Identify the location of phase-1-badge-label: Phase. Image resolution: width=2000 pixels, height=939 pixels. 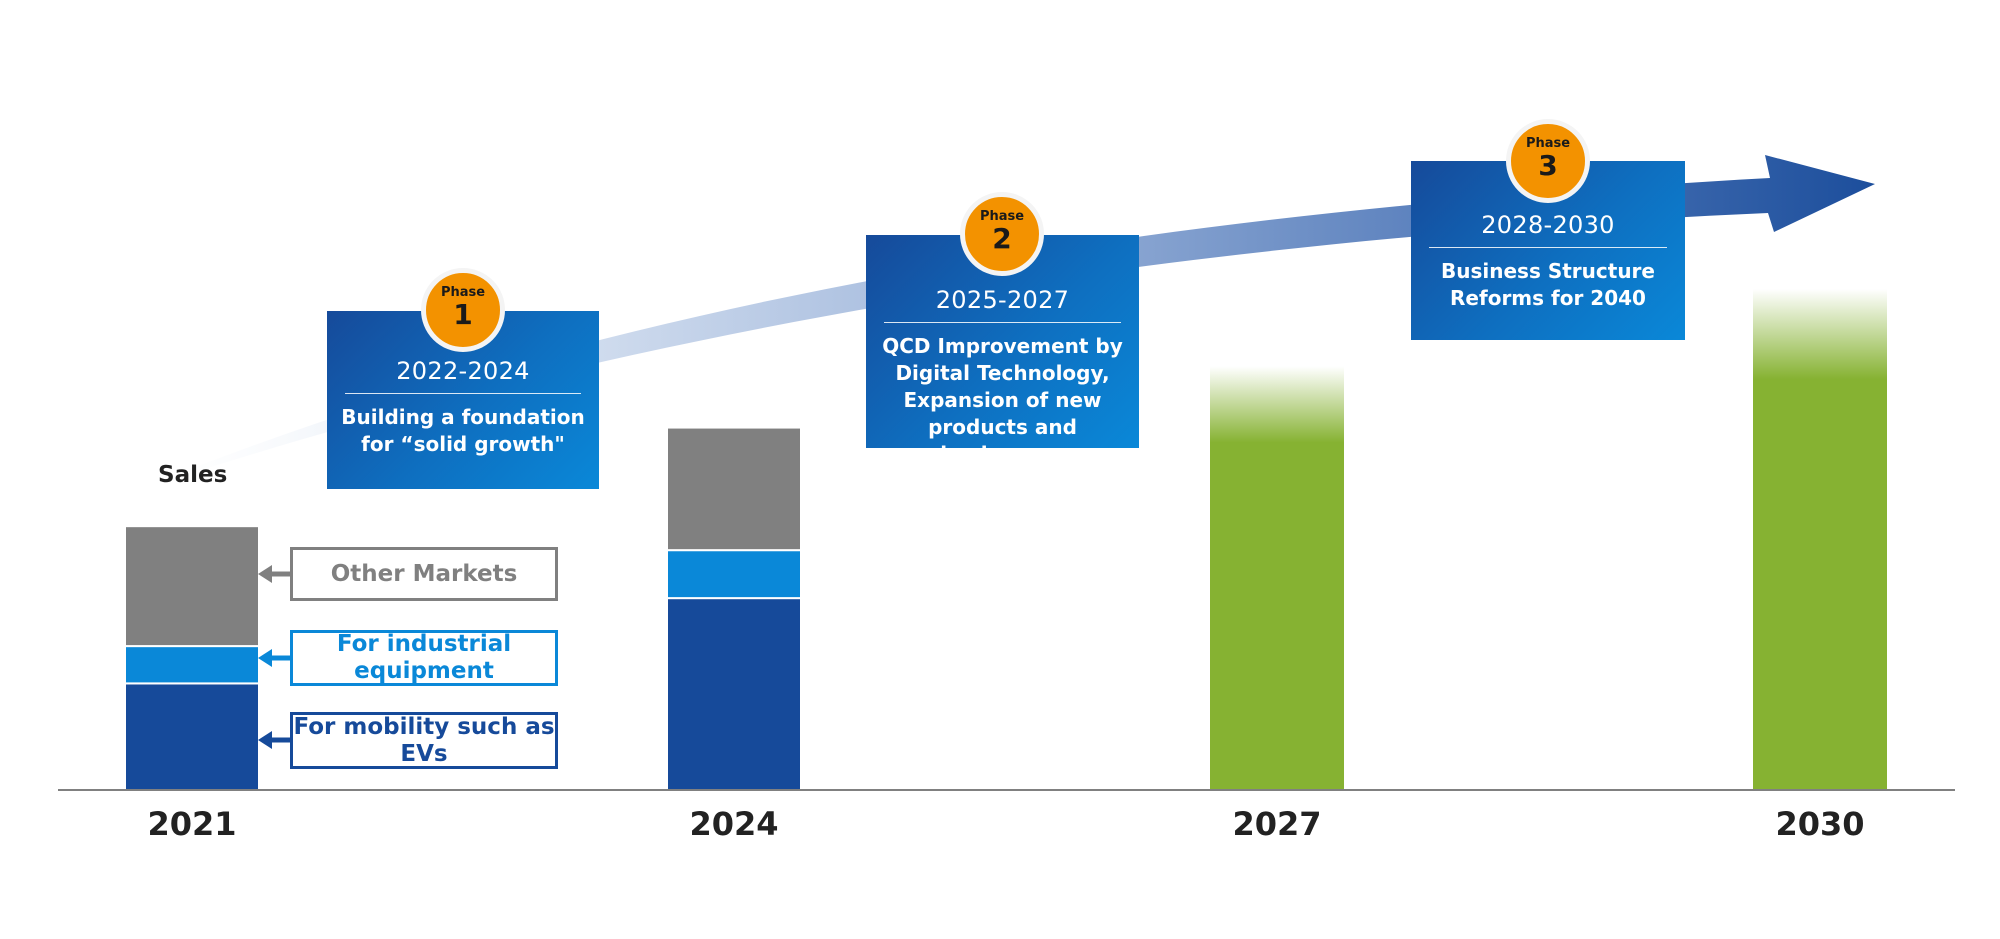
(463, 292).